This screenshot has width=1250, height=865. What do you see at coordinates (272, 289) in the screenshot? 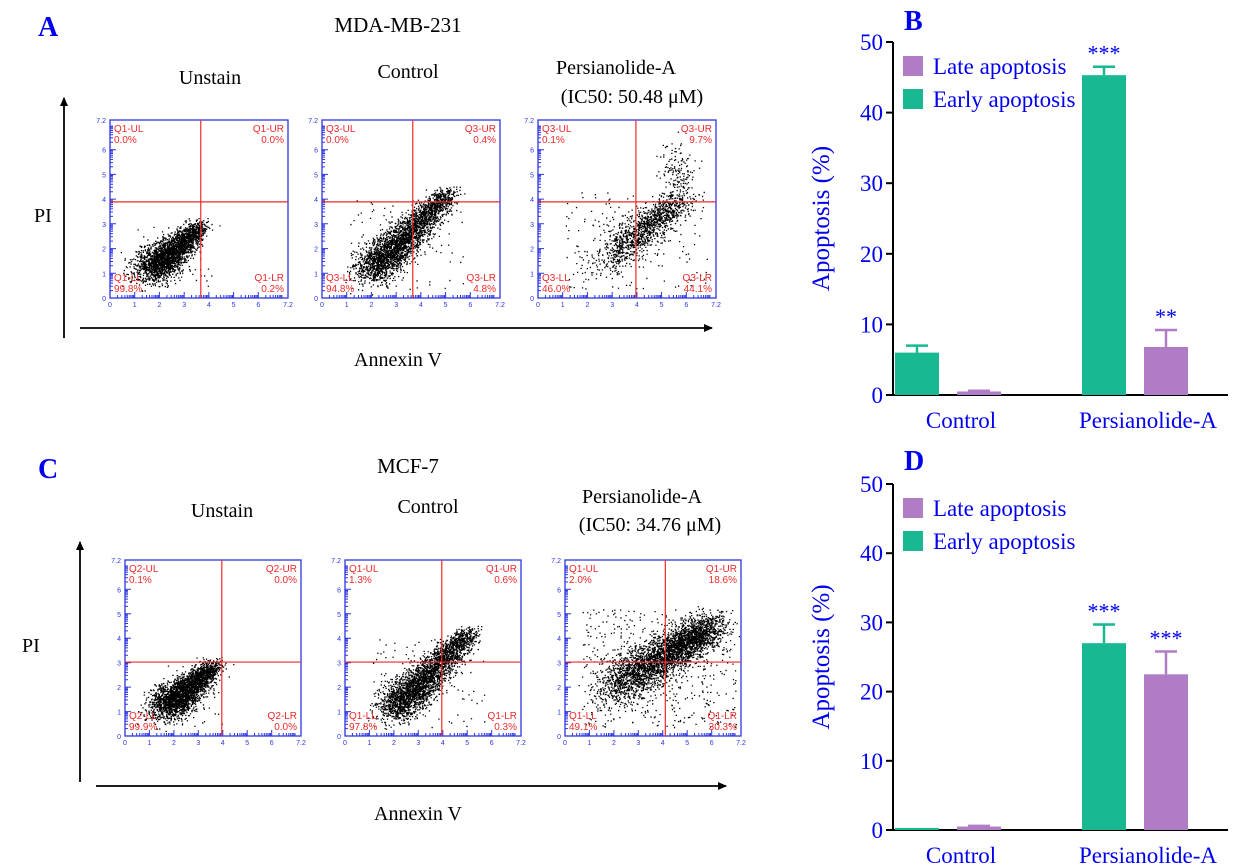
I see `quadrant-value-lr: 0.2%` at bounding box center [272, 289].